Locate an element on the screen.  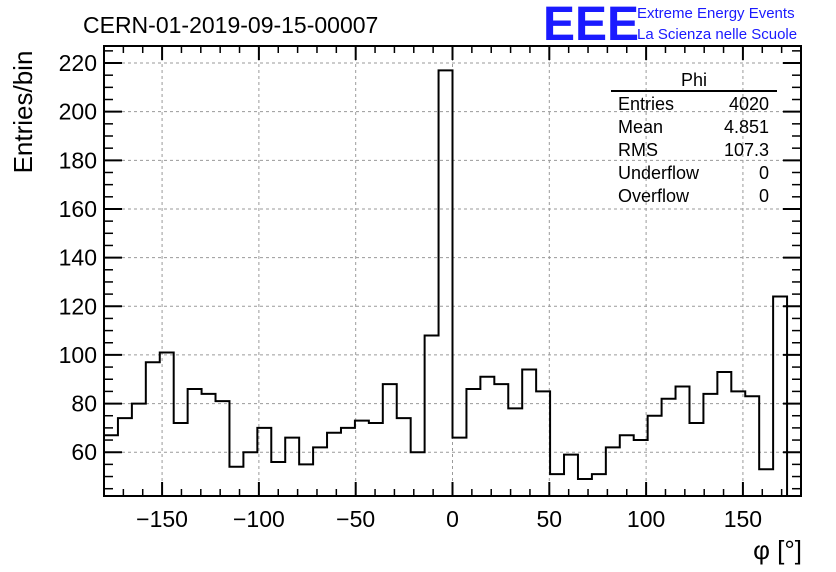
x-tick-label: 0 is located at coordinates (452, 519).